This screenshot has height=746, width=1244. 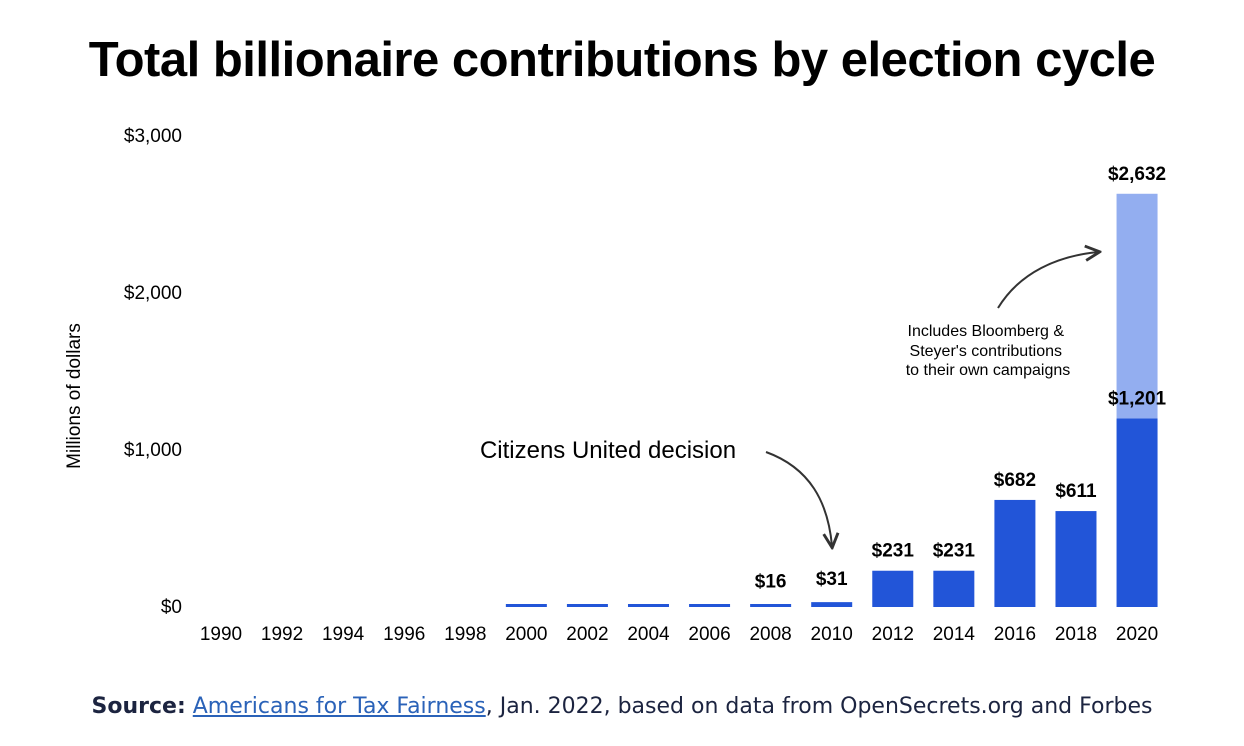 What do you see at coordinates (526, 634) in the screenshot?
I see `x-tick-label: 2000` at bounding box center [526, 634].